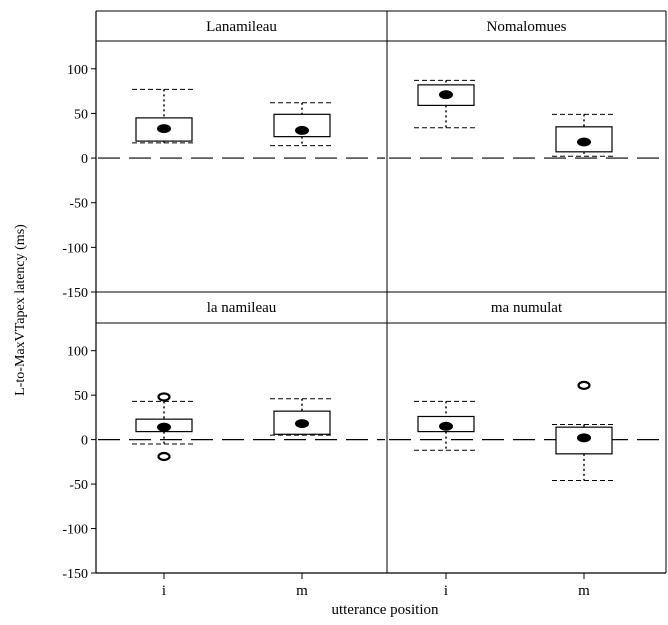 This screenshot has height=625, width=668. What do you see at coordinates (526, 89) in the screenshot?
I see `panel-top-right: Nomalomues` at bounding box center [526, 89].